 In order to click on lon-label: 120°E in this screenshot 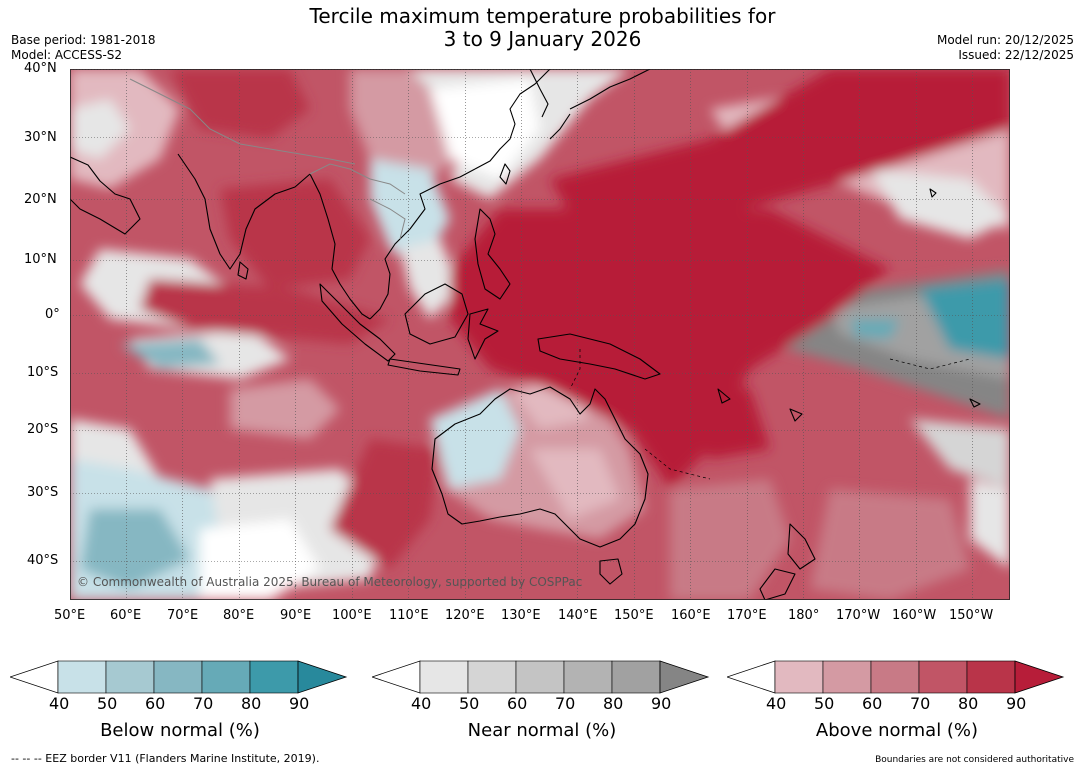, I will do `click(465, 615)`.